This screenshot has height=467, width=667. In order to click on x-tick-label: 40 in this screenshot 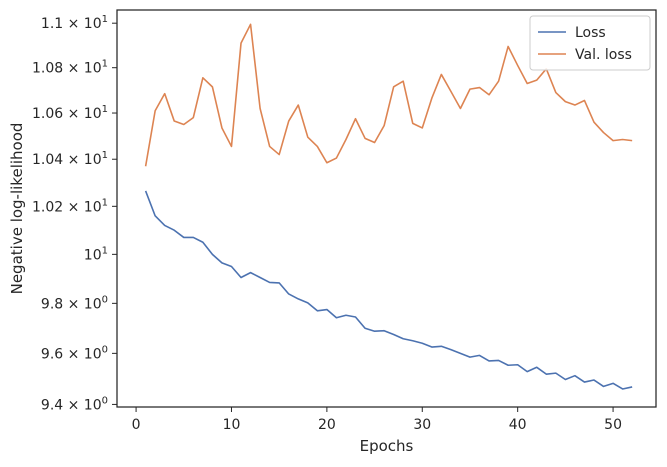, I will do `click(518, 425)`.